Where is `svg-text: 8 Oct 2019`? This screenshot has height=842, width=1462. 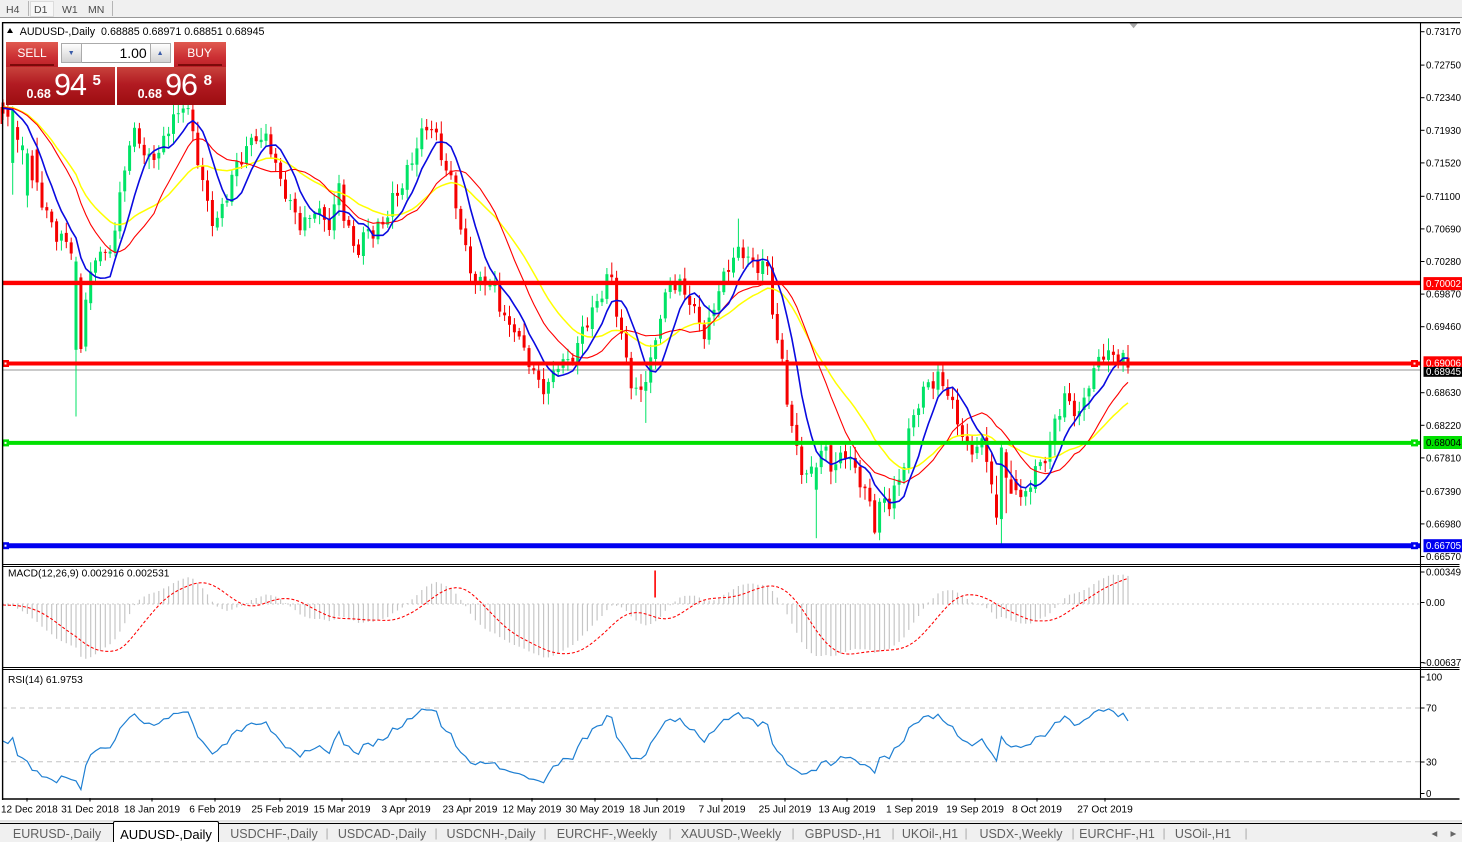
svg-text: 8 Oct 2019 is located at coordinates (1037, 810).